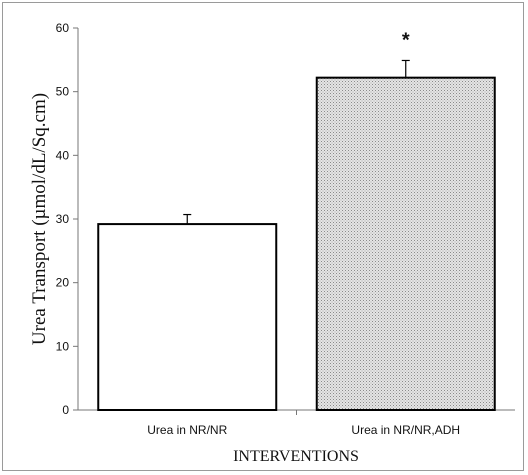 The width and height of the screenshot is (528, 475). Describe the element at coordinates (63, 28) in the screenshot. I see `y-tick-label: 60` at that location.